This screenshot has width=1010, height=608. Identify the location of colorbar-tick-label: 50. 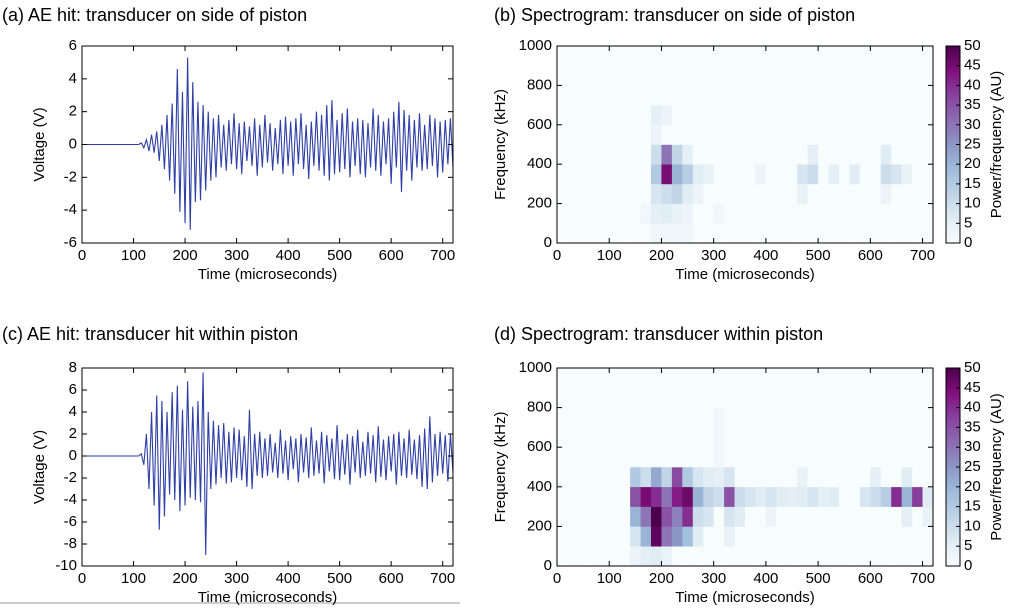
(972, 367).